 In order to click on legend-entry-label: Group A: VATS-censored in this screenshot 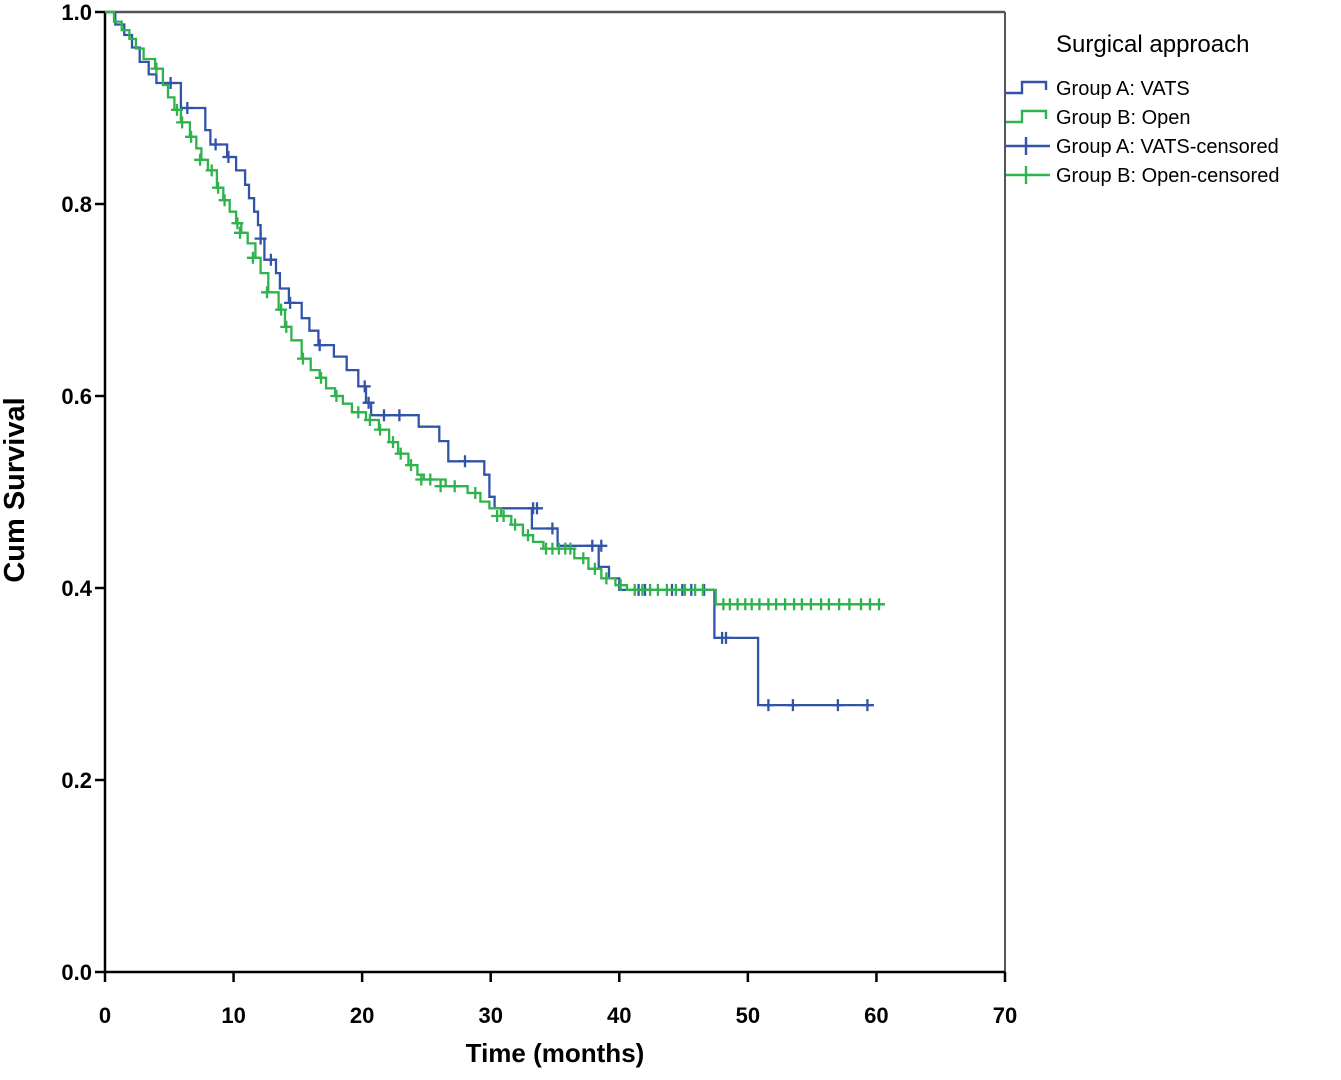, I will do `click(1167, 147)`.